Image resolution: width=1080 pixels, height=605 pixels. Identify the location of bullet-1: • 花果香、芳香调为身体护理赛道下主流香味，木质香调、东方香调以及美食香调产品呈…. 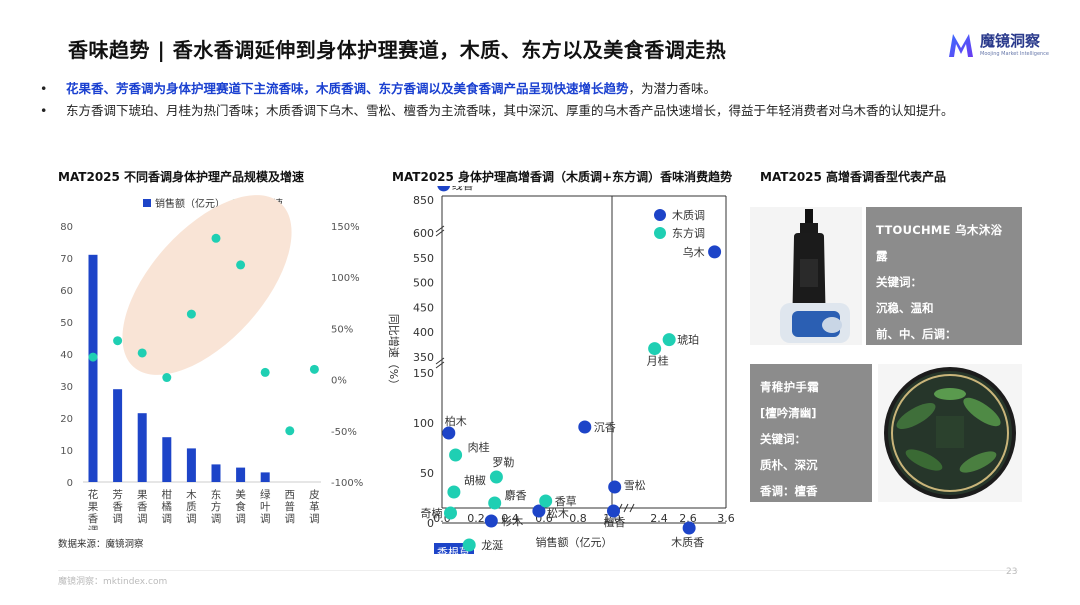
(545, 89).